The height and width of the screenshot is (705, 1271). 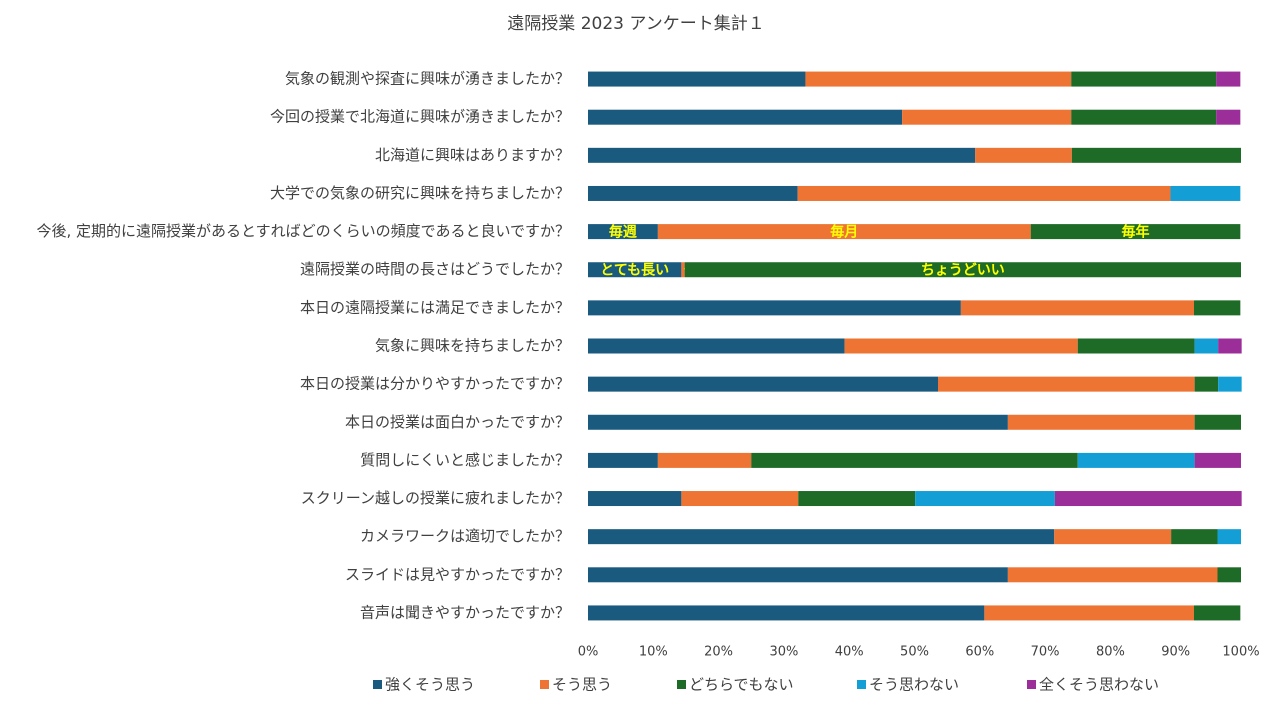 What do you see at coordinates (1045, 652) in the screenshot?
I see `x-tick-label: 70%` at bounding box center [1045, 652].